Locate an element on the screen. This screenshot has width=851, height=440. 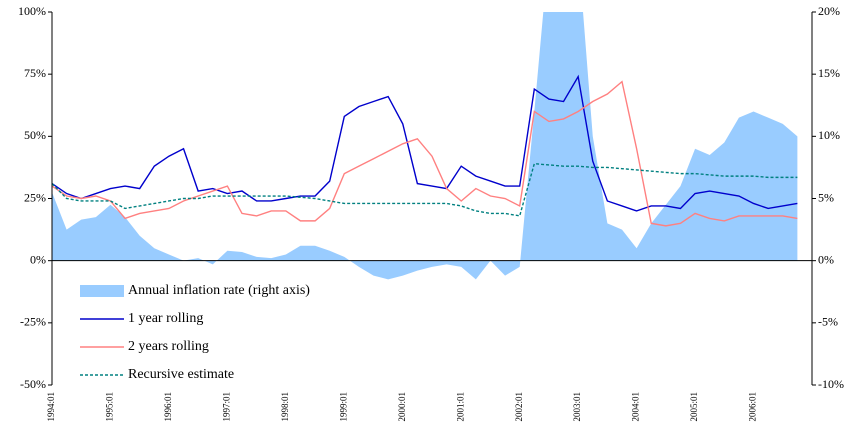
y-tick-label: -25% is located at coordinates (33, 322).